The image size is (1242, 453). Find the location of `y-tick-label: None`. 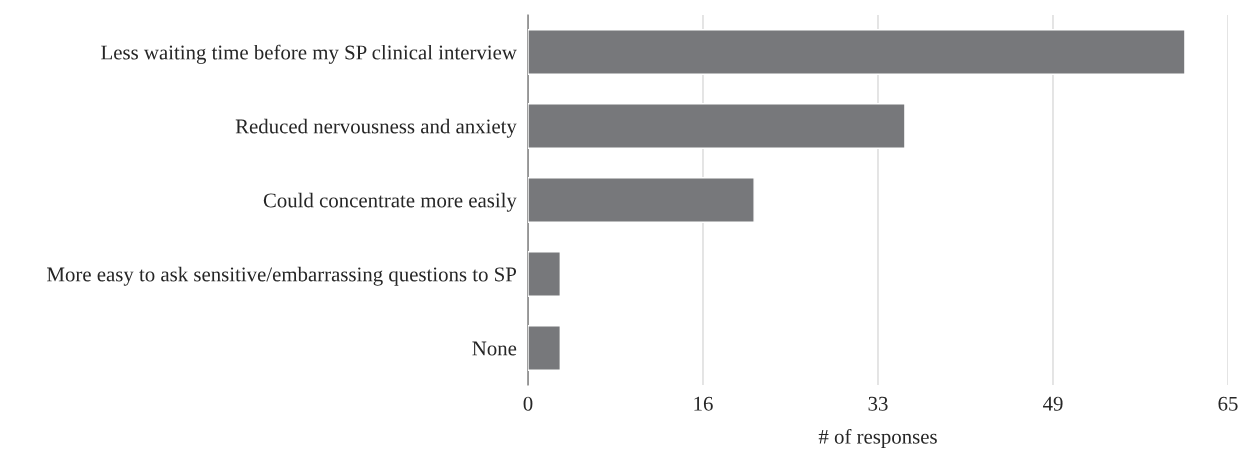

y-tick-label: None is located at coordinates (494, 348).